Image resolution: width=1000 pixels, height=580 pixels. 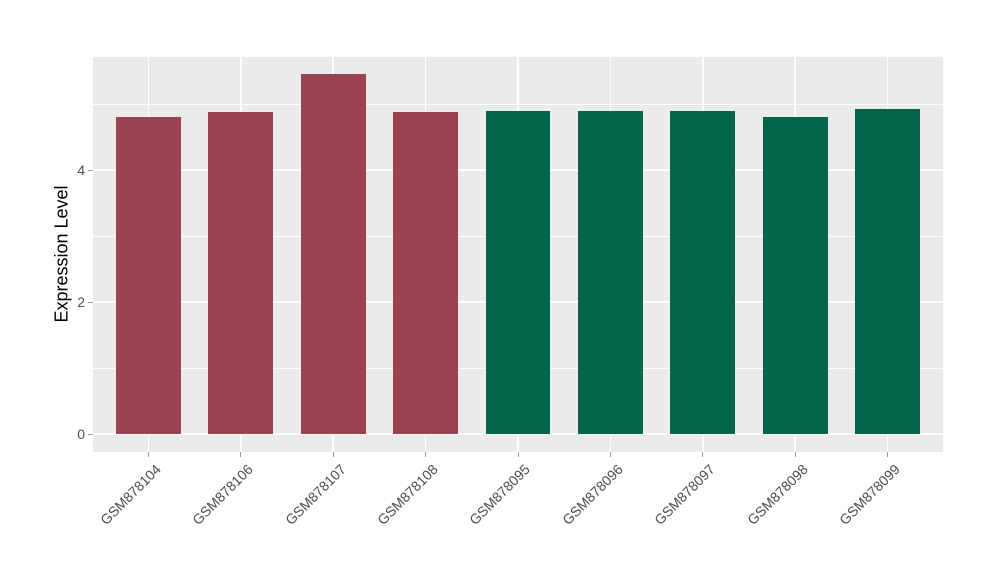 What do you see at coordinates (407, 494) in the screenshot?
I see `x-tick-label: GSM878108` at bounding box center [407, 494].